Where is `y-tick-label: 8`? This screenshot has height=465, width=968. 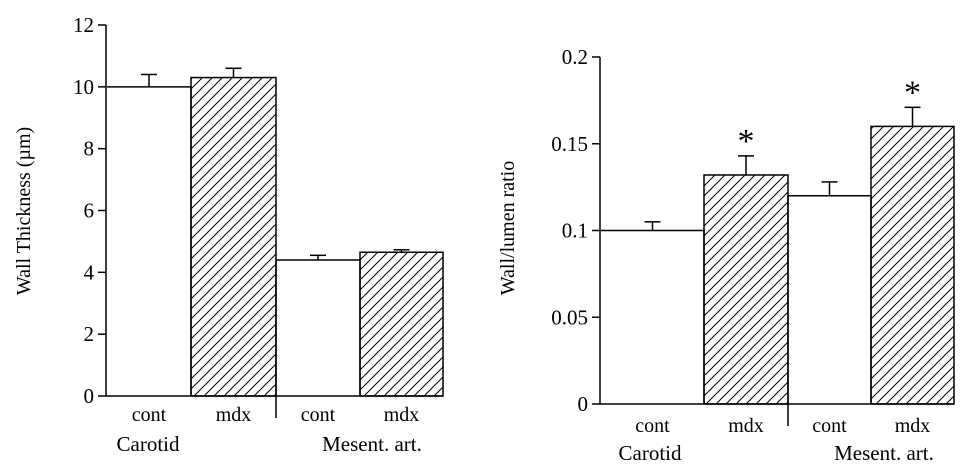 y-tick-label: 8 is located at coordinates (89, 149).